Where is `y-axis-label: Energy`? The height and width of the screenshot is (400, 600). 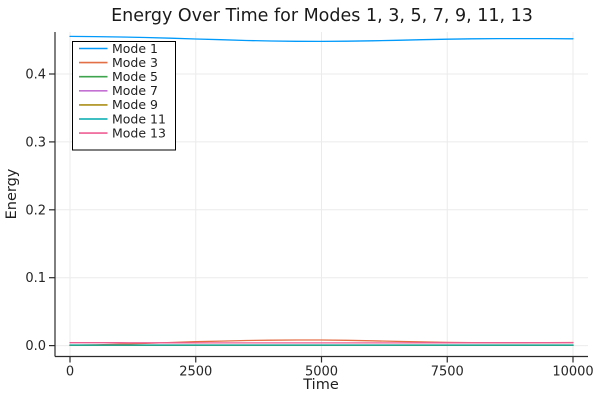
y-axis-label: Energy is located at coordinates (12, 193).